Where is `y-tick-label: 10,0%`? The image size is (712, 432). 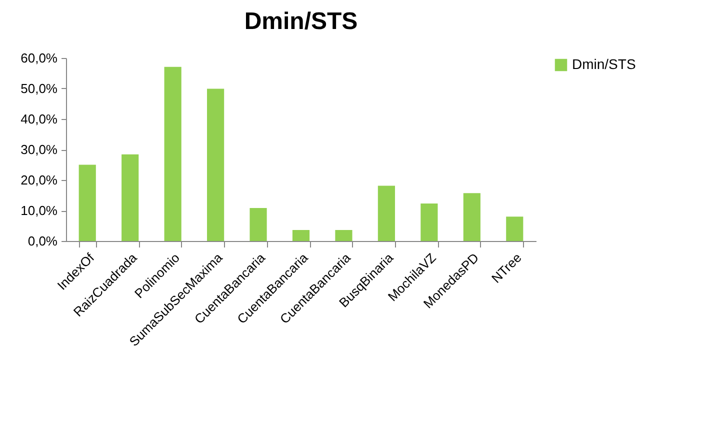 y-tick-label: 10,0% is located at coordinates (39, 210).